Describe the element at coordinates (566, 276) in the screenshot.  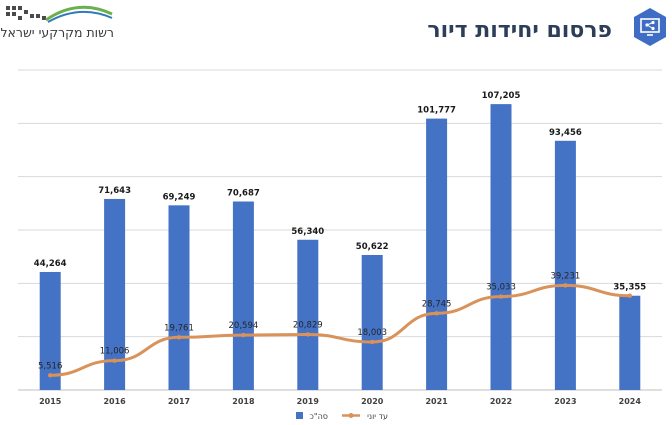
I see `line-label-2023: 39,231` at that location.